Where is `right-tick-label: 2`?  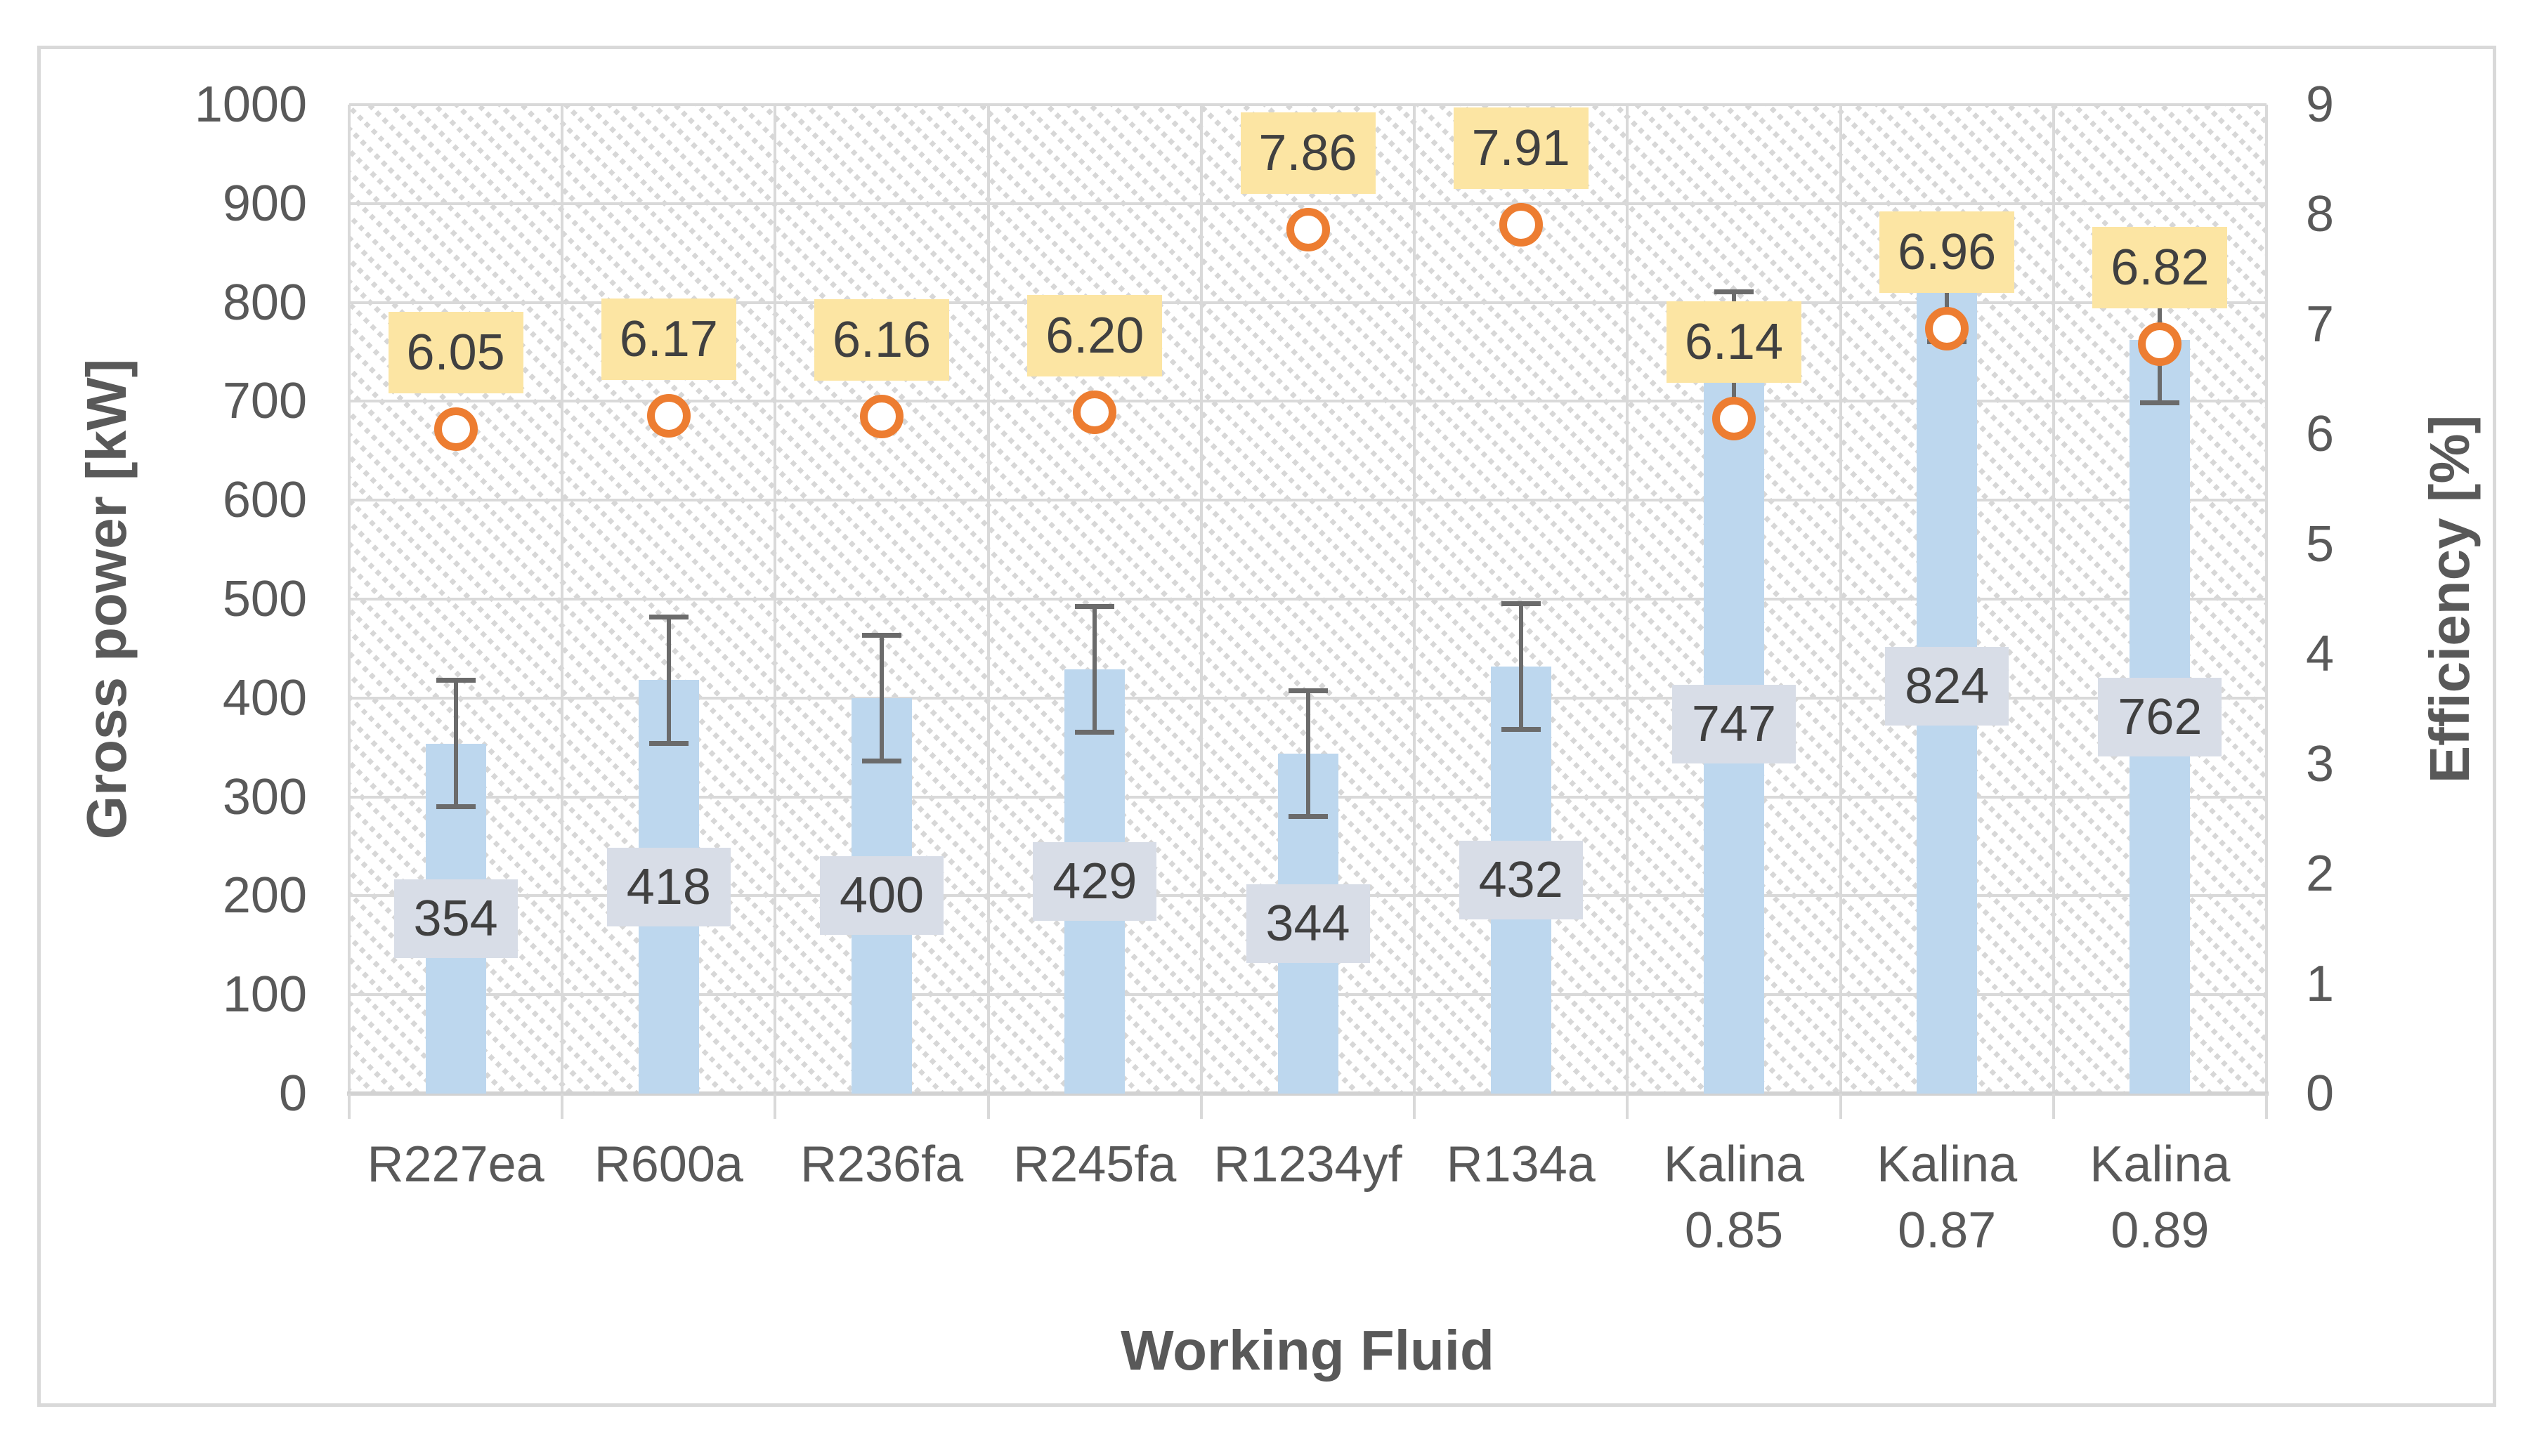 right-tick-label: 2 is located at coordinates (2320, 874).